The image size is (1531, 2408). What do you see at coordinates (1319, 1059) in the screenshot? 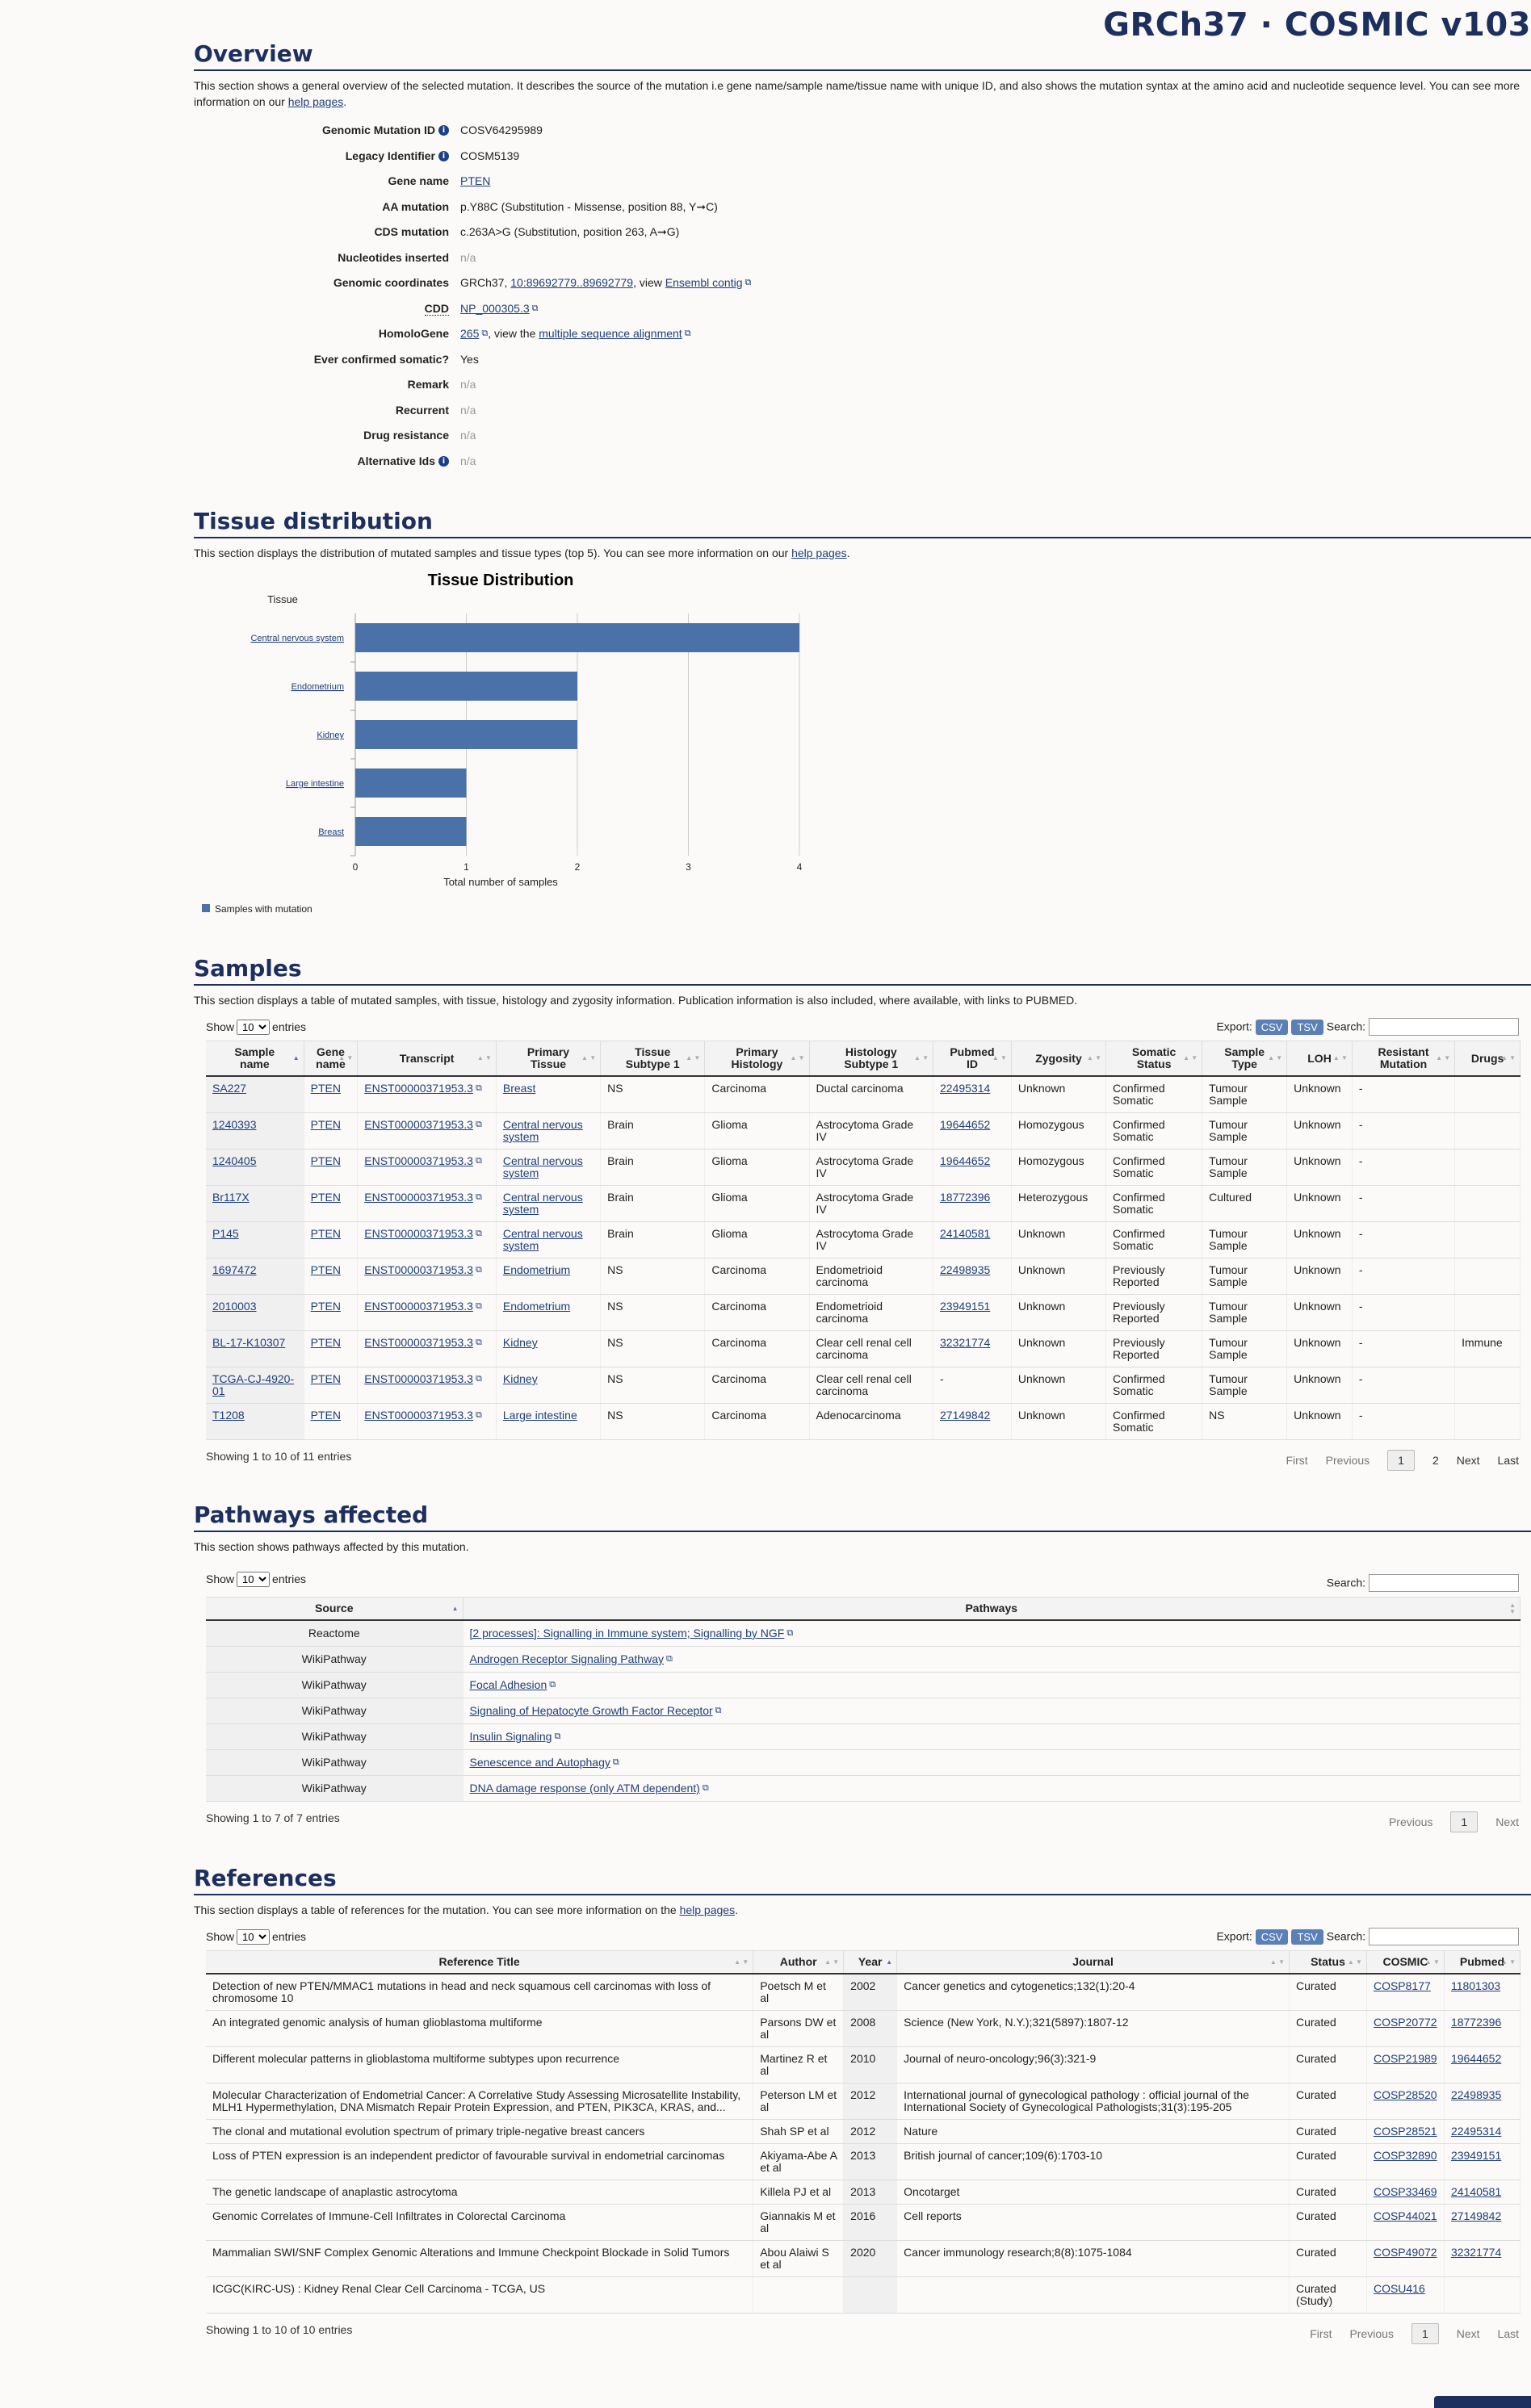
I see `samples-header: LOH ▲ ▼` at bounding box center [1319, 1059].